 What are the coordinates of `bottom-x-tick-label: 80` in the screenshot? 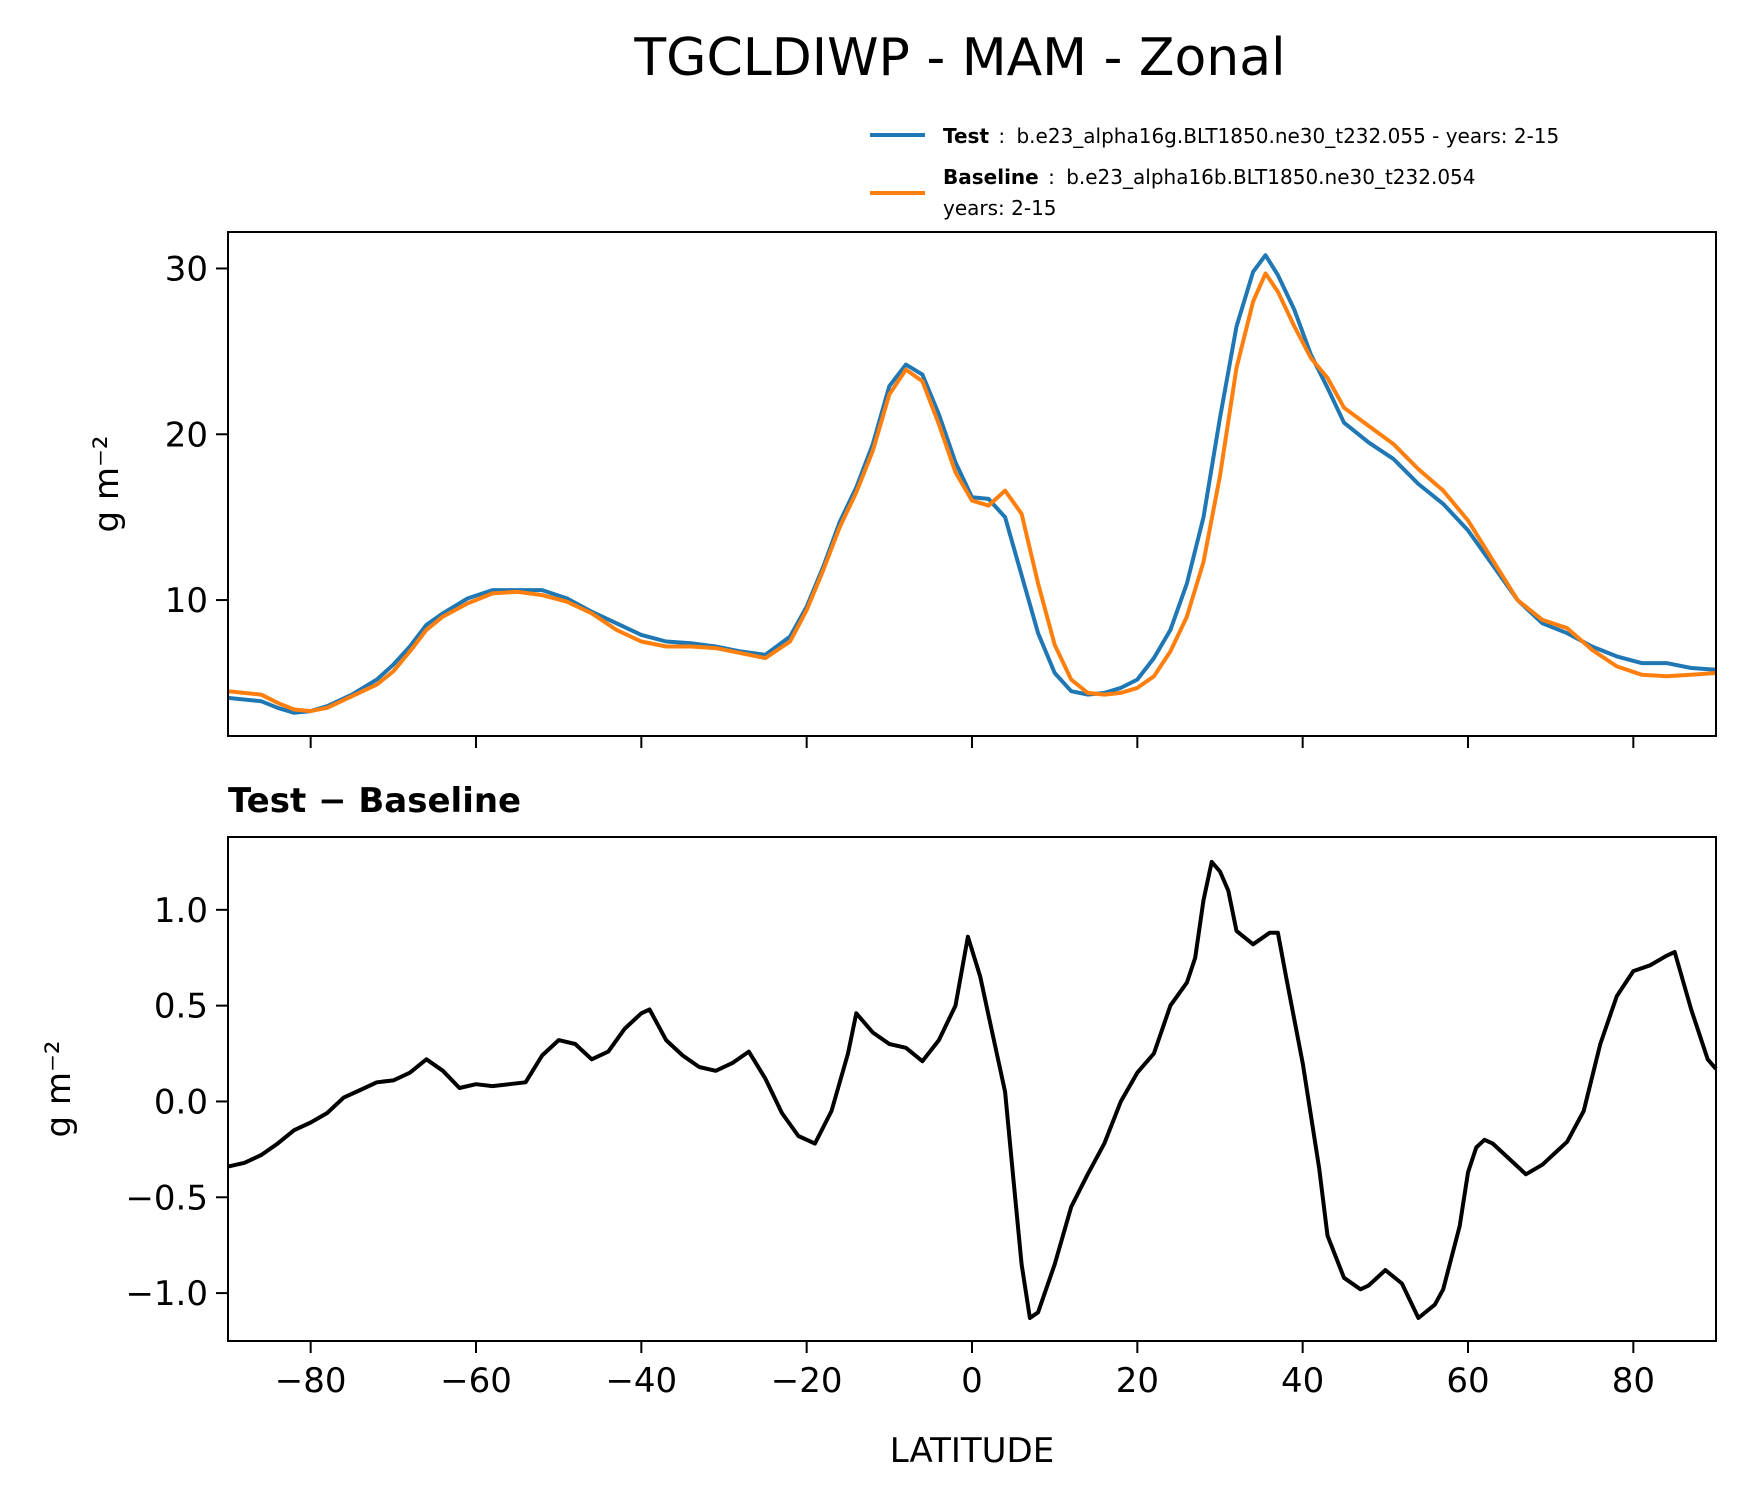 It's located at (1633, 1381).